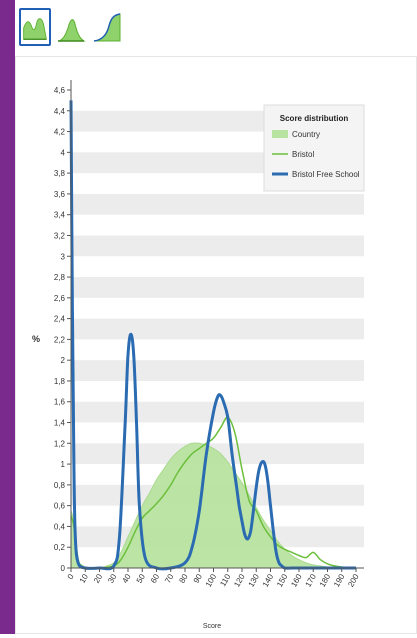 The width and height of the screenshot is (417, 638). I want to click on legend-swatch-country, so click(280, 134).